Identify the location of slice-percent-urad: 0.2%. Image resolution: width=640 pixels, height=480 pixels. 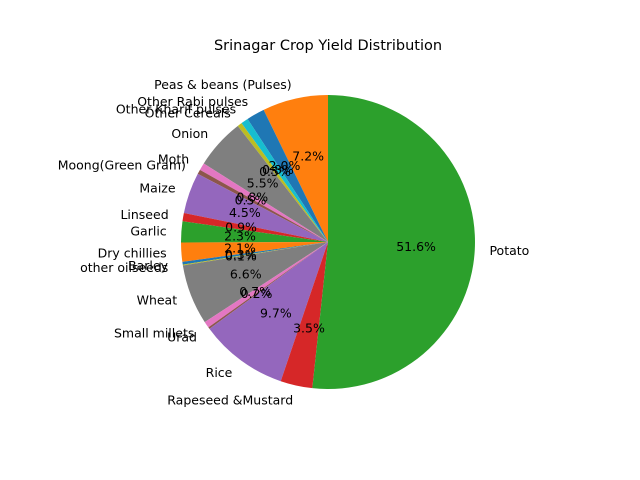
(257, 293).